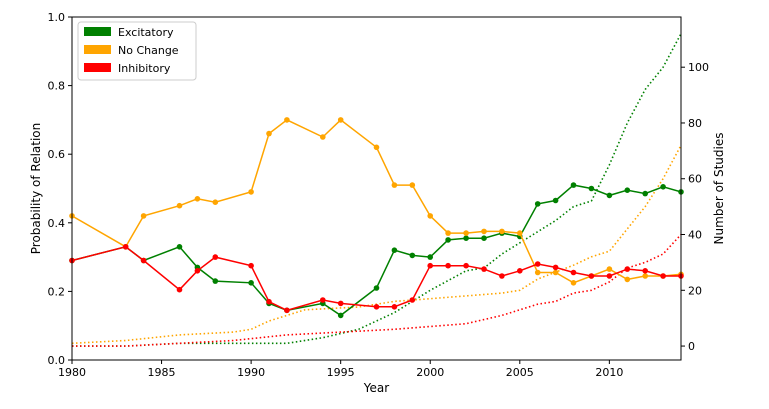  I want to click on x-tick-label: 1995, so click(341, 372).